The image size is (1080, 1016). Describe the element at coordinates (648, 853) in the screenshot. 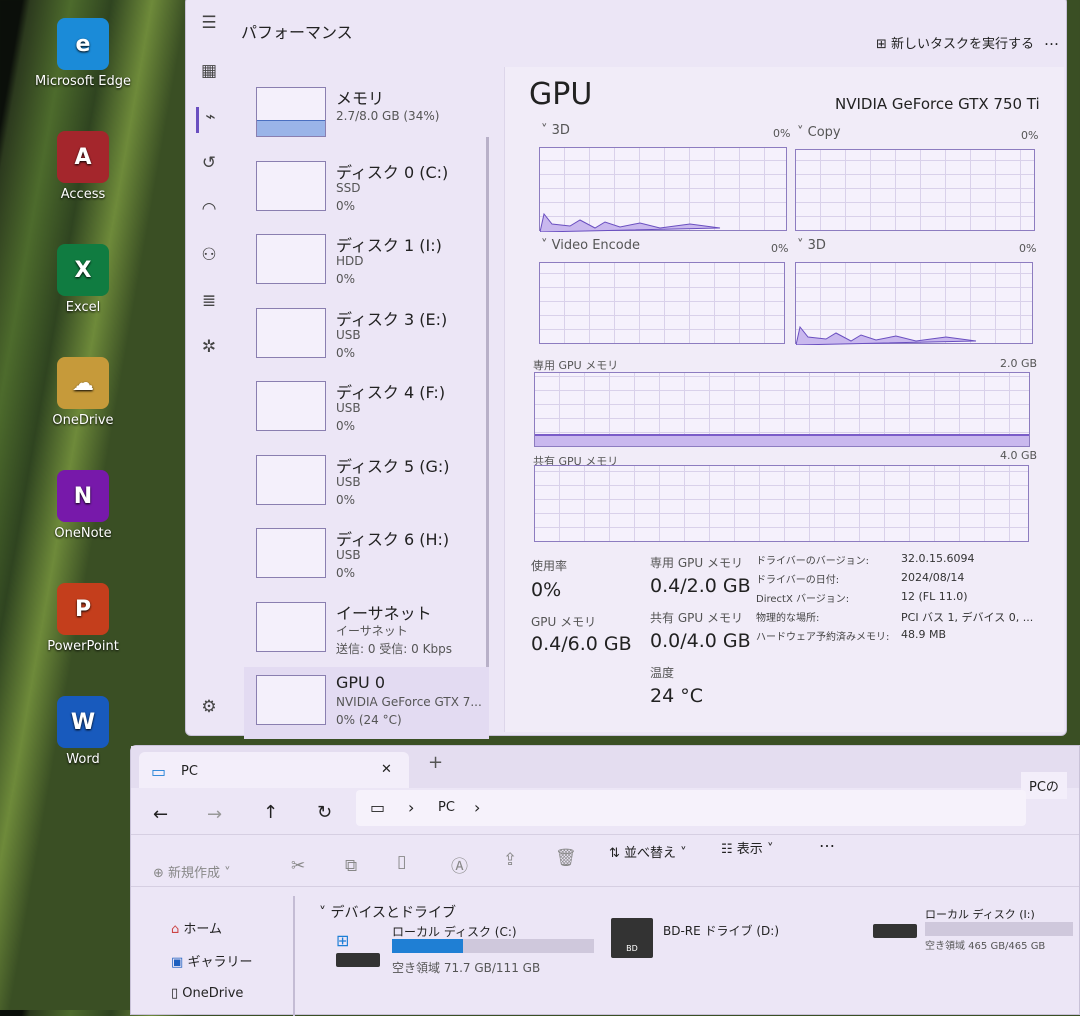

I see `sort-button: ⇅ 並べ替え ˅` at that location.